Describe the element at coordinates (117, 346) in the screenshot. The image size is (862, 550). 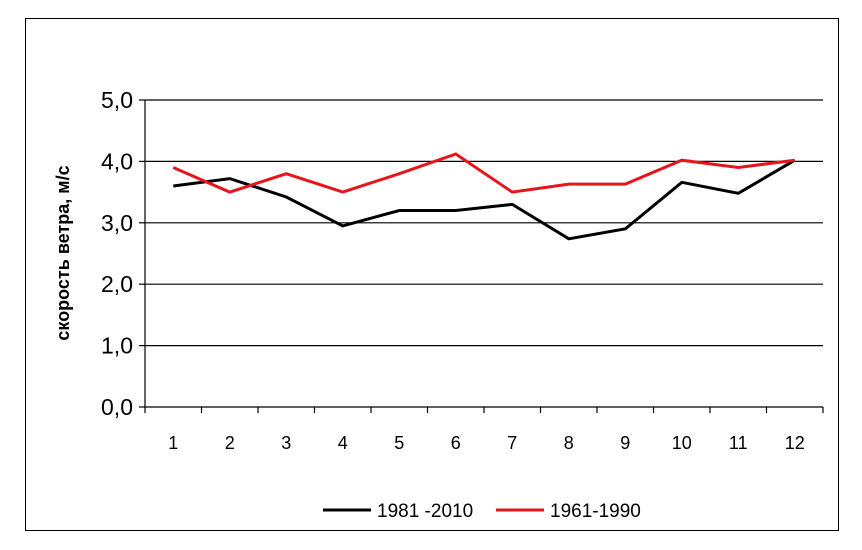
I see `y-tick-label: 1,0` at that location.